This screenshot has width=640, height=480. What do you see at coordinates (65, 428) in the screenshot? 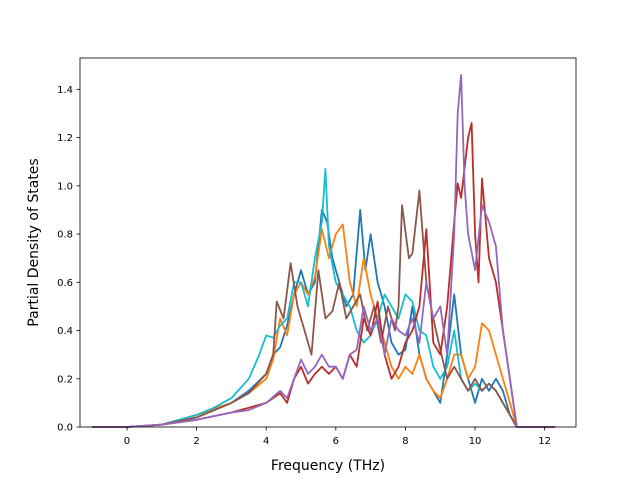
I see `y-tick-label: 0.0` at bounding box center [65, 428].